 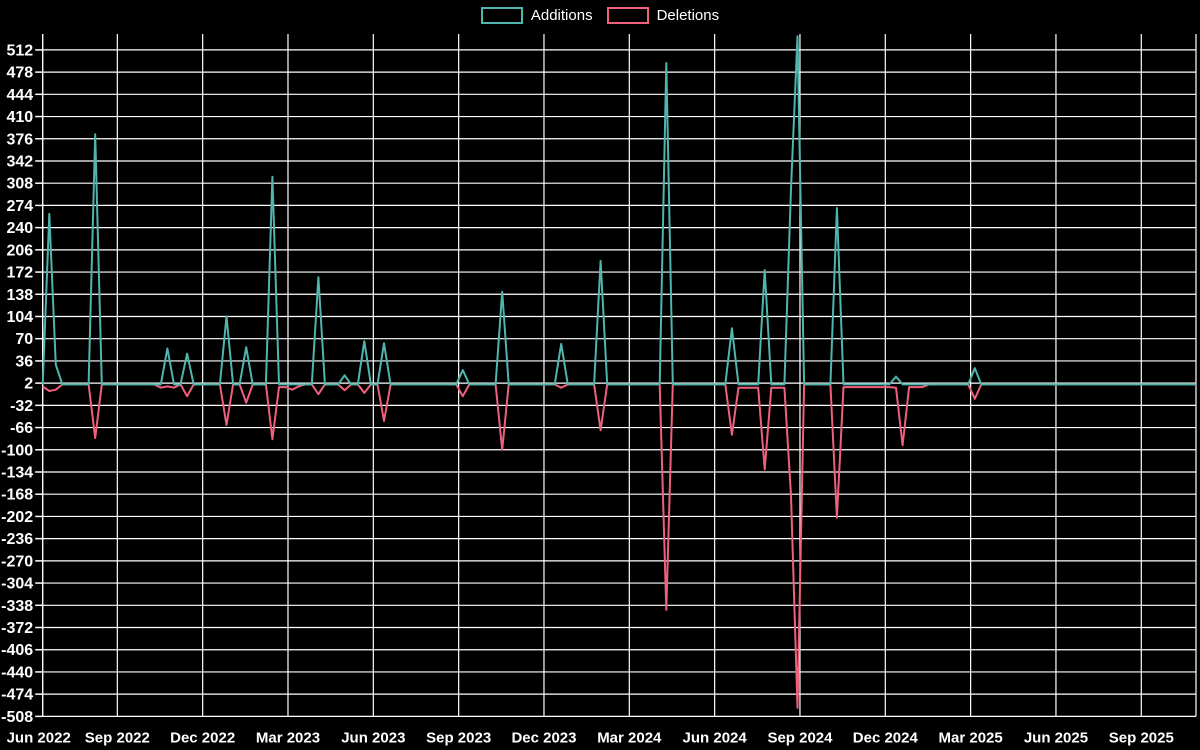 I want to click on y-tick-label: 206, so click(x=19, y=250).